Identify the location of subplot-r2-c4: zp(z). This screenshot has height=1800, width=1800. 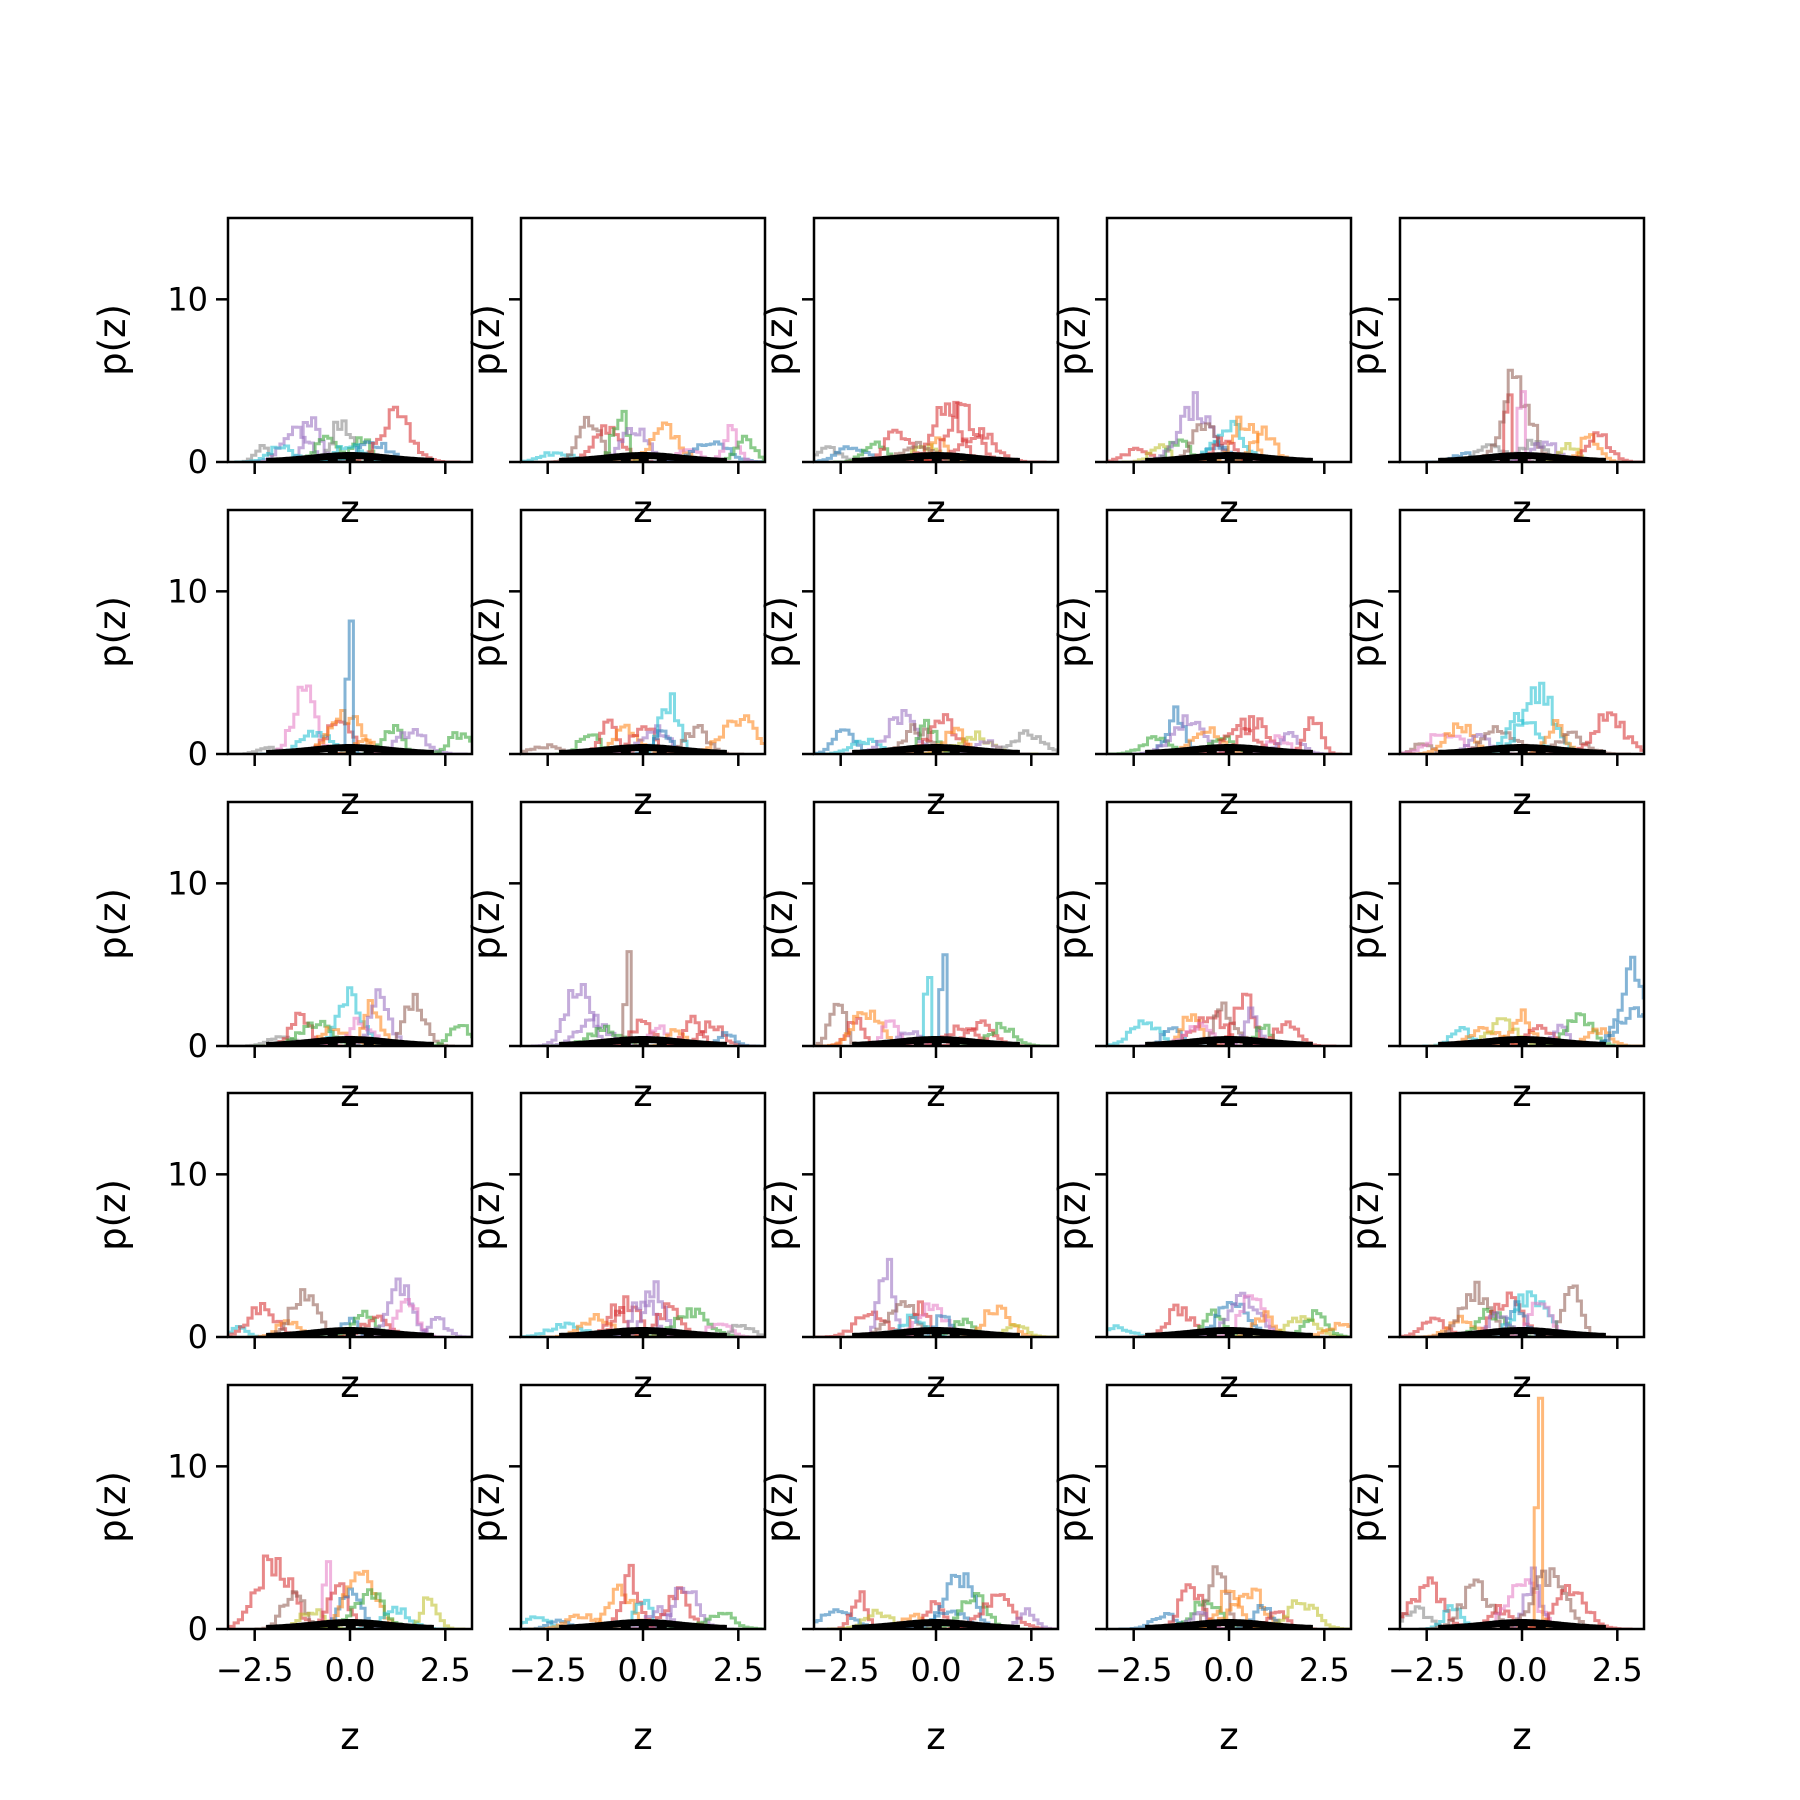
(1202, 665).